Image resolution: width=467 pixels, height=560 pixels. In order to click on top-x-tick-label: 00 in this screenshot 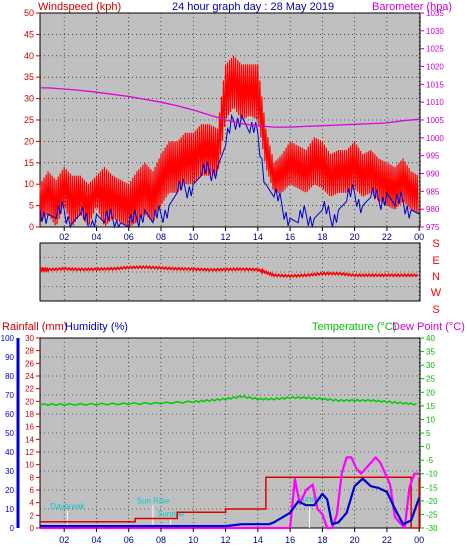, I will do `click(419, 237)`.